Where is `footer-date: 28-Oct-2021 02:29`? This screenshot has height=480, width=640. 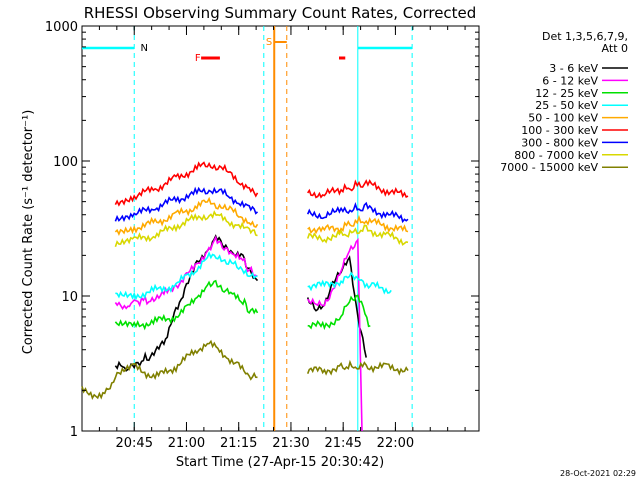 footer-date: 28-Oct-2021 02:29 is located at coordinates (598, 473).